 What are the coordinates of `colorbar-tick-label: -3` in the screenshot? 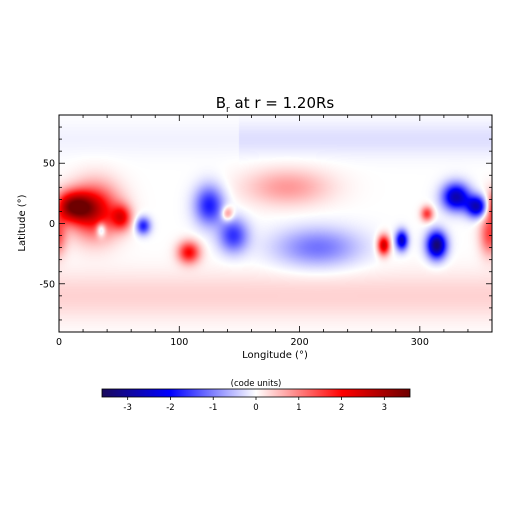 It's located at (127, 408).